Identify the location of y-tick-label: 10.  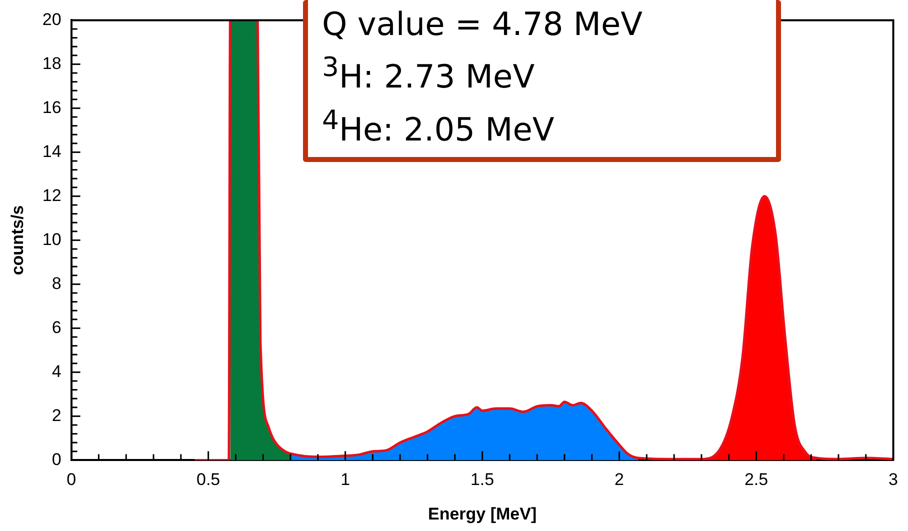
(52, 239).